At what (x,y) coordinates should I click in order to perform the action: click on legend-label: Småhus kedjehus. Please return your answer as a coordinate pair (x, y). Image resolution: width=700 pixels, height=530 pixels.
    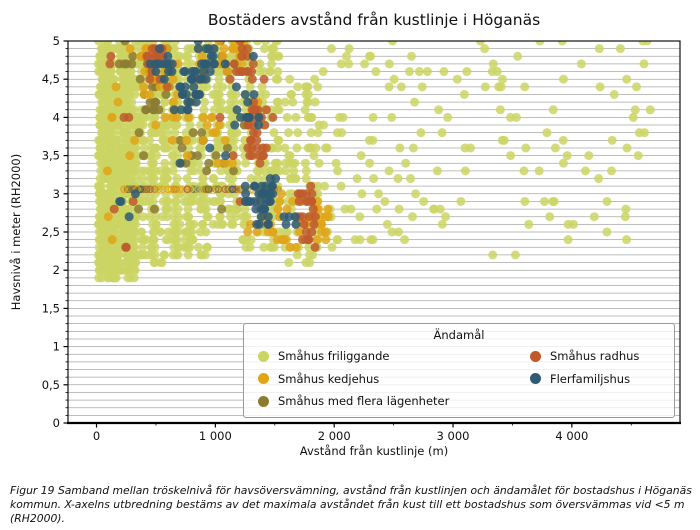
    Looking at the image, I should click on (329, 378).